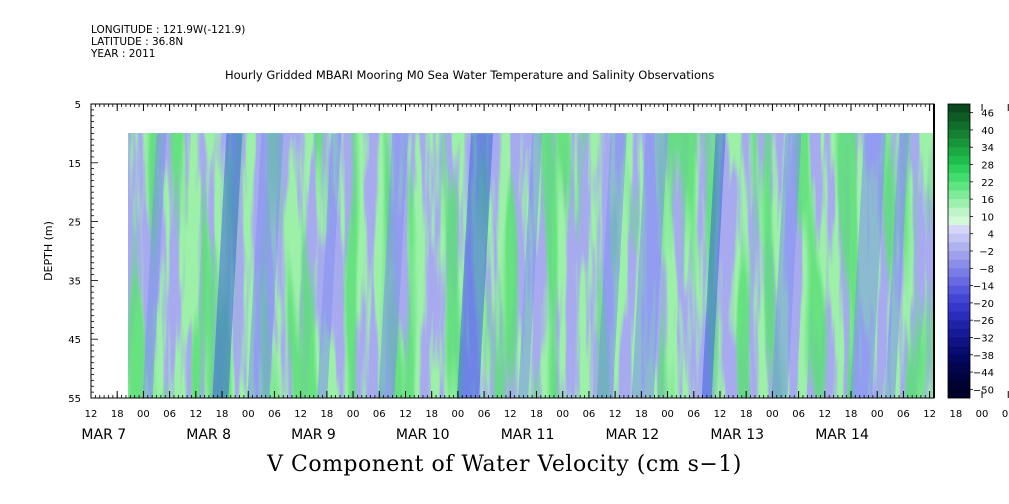 The image size is (1009, 504). I want to click on colorbar-label: −14, so click(983, 287).